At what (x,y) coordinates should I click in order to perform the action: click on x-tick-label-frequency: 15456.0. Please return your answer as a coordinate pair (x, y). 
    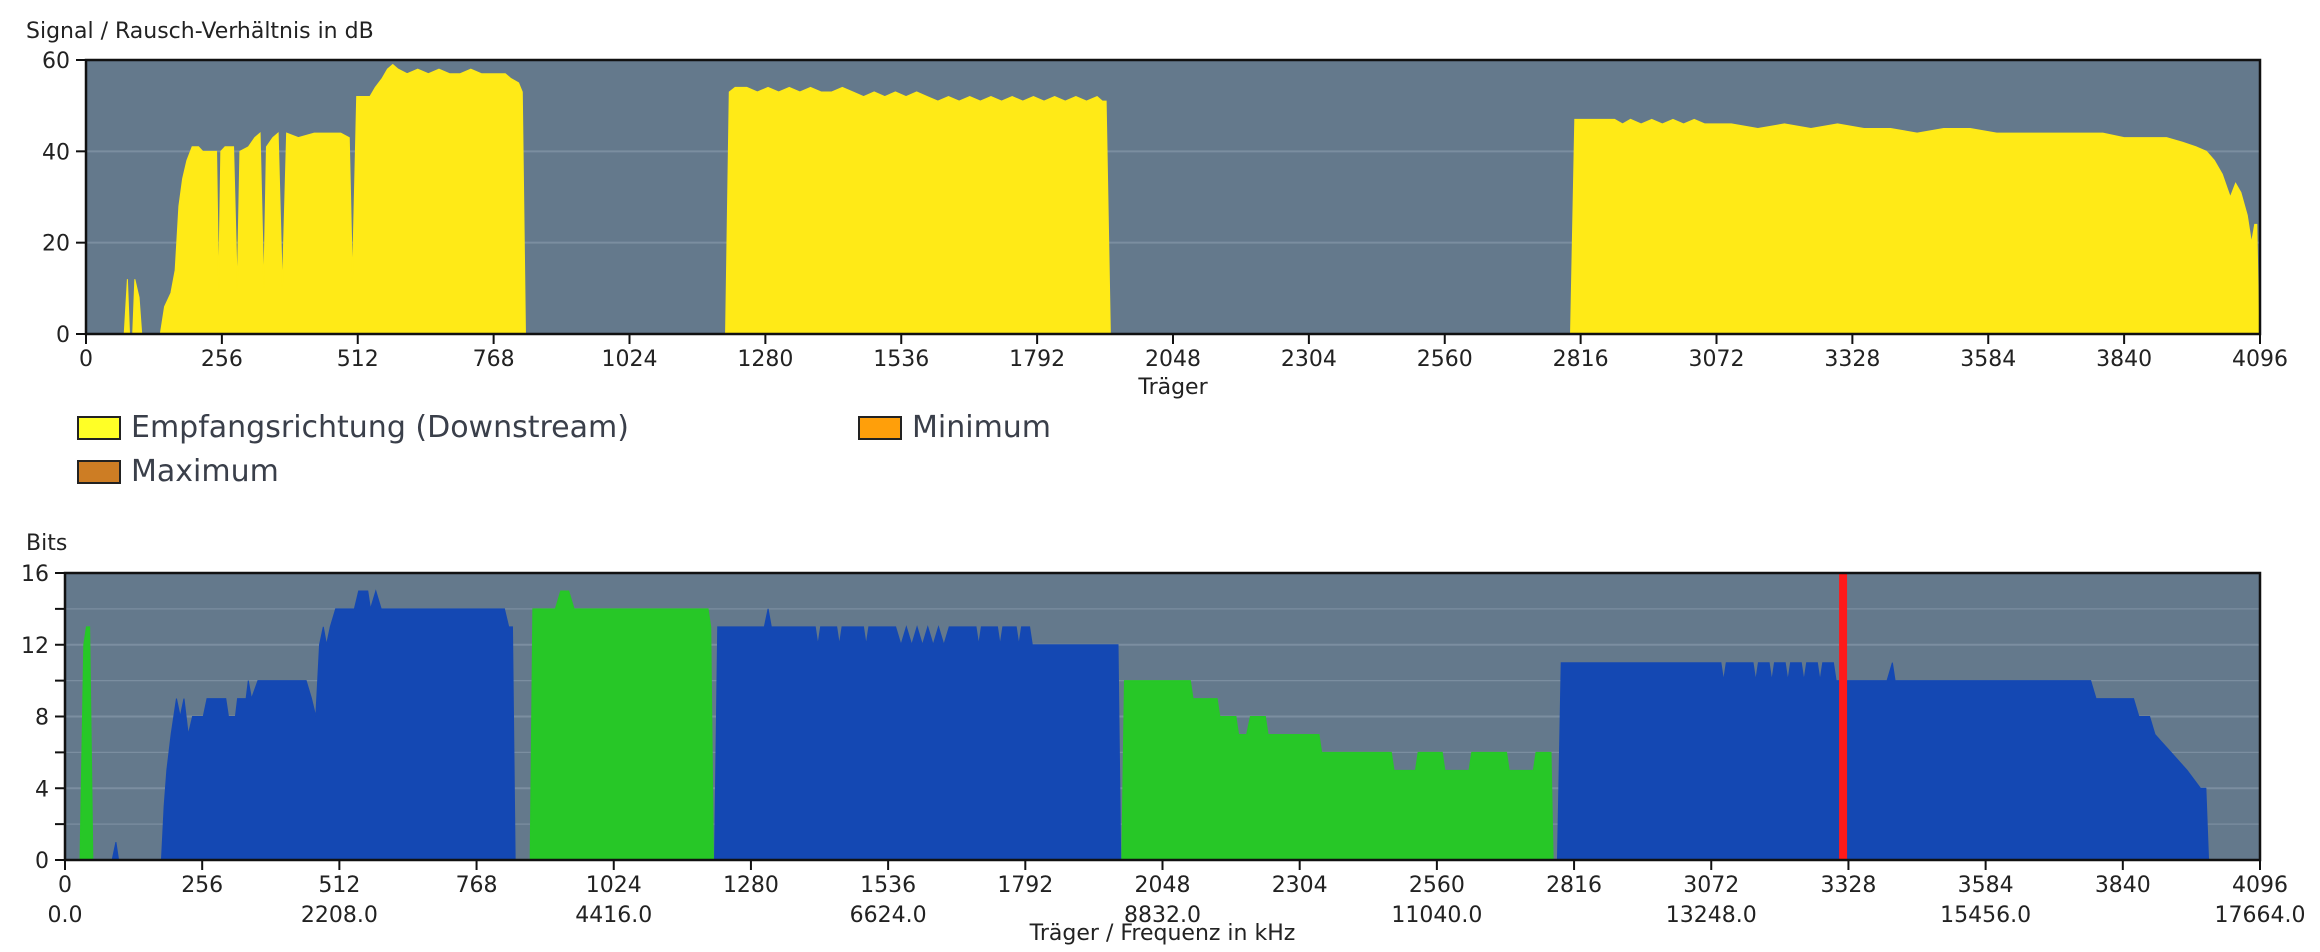
    Looking at the image, I should click on (1985, 915).